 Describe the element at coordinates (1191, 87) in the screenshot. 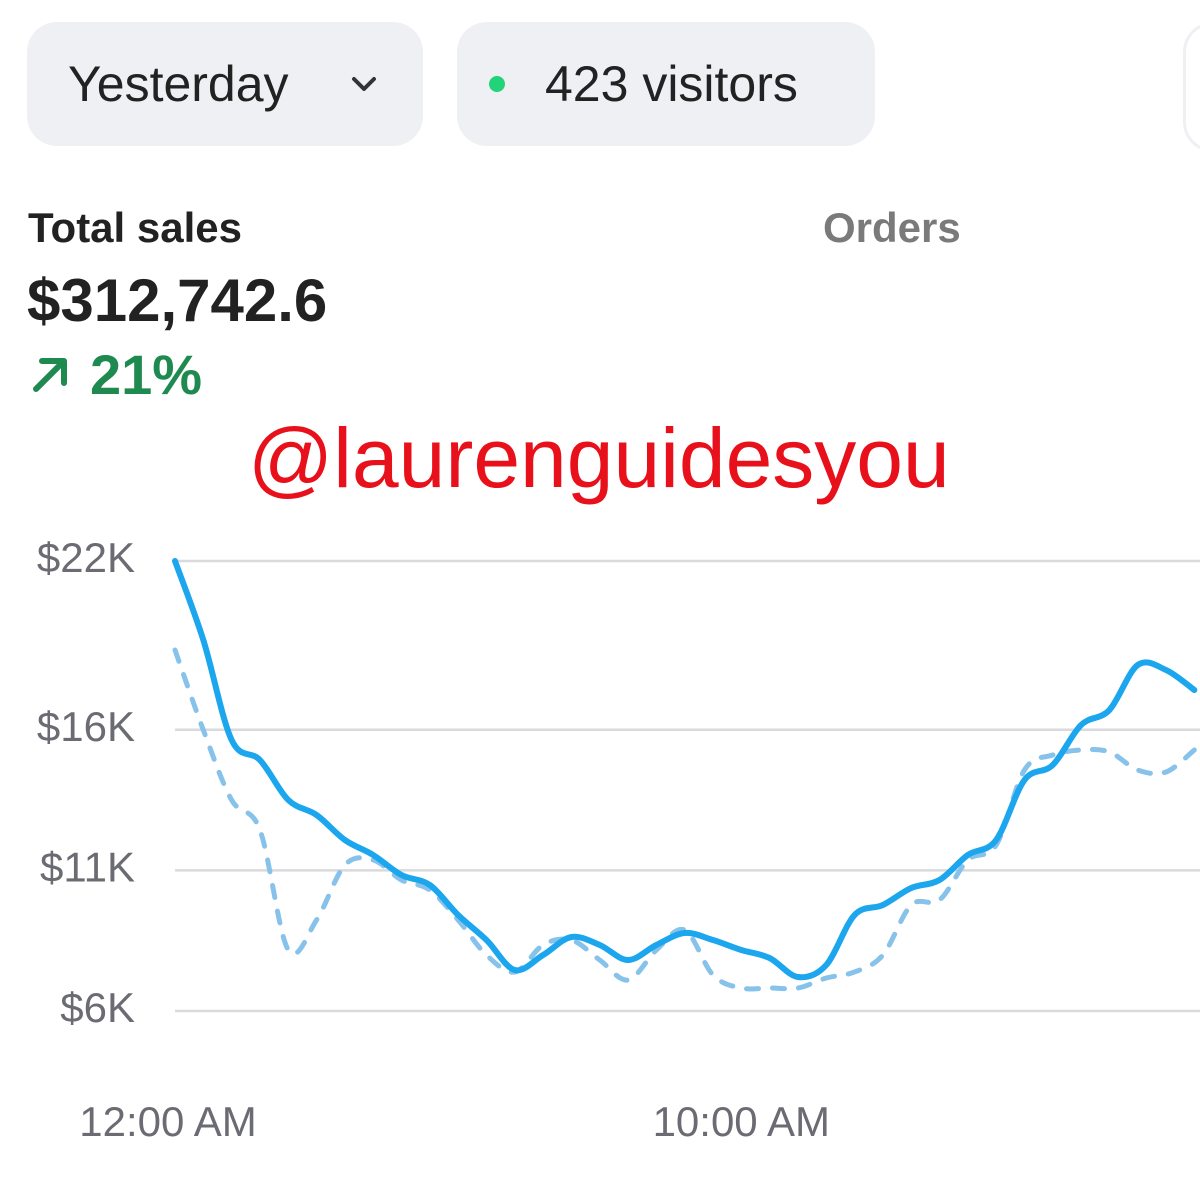

I see `more-pill` at that location.